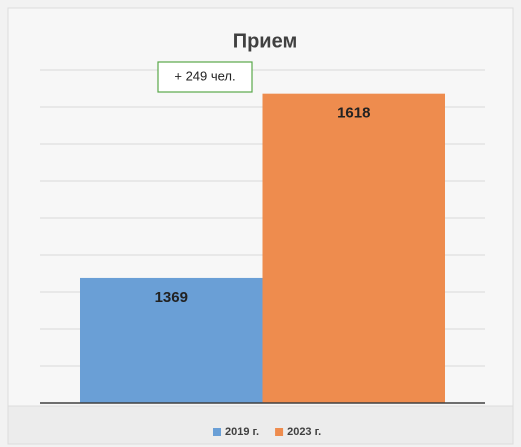 The image size is (521, 447). What do you see at coordinates (171, 340) in the screenshot?
I see `bar` at bounding box center [171, 340].